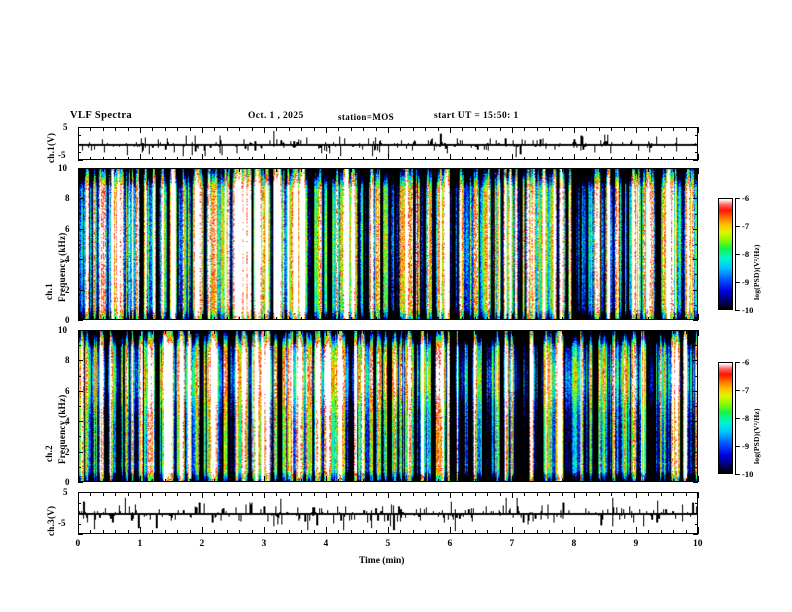 This screenshot has height=612, width=792. What do you see at coordinates (67, 482) in the screenshot?
I see `ch2-freq-tick-0: 0` at bounding box center [67, 482].